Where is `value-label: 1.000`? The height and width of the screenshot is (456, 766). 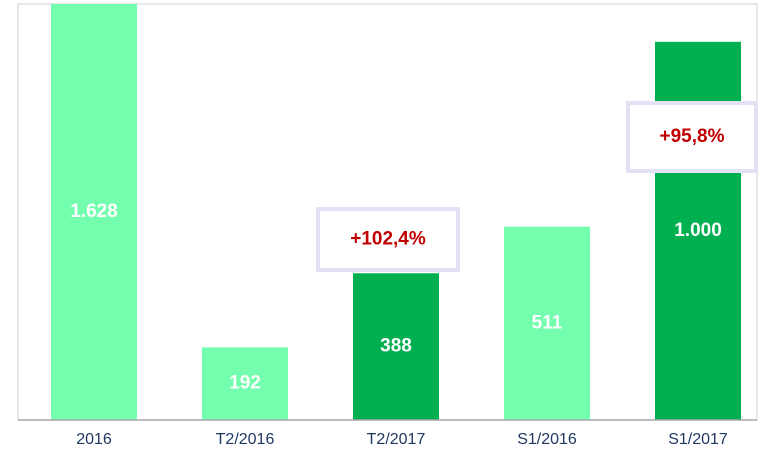
value-label: 1.000 is located at coordinates (698, 230).